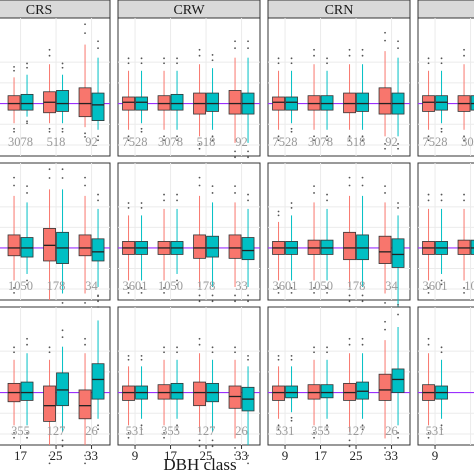 This screenshot has width=474, height=474. Describe the element at coordinates (170, 286) in the screenshot. I see `count-label-1-1-1: 1050` at that location.